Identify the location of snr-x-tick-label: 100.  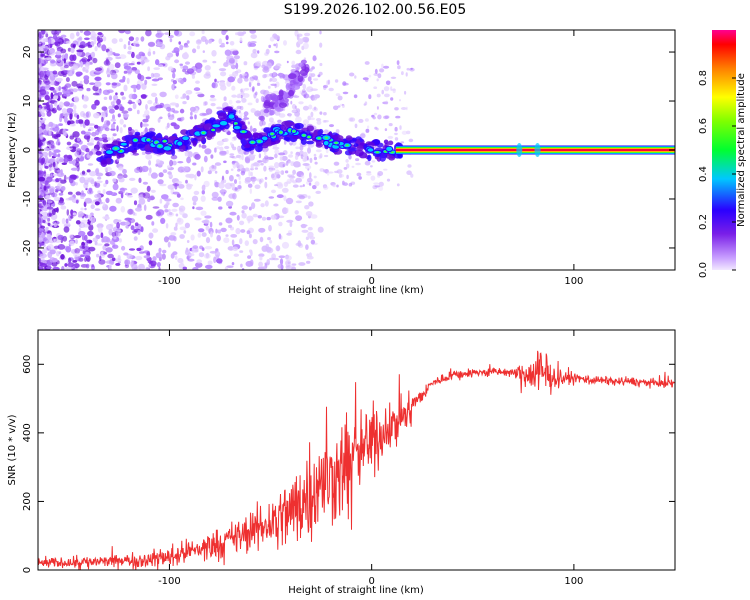
(573, 581).